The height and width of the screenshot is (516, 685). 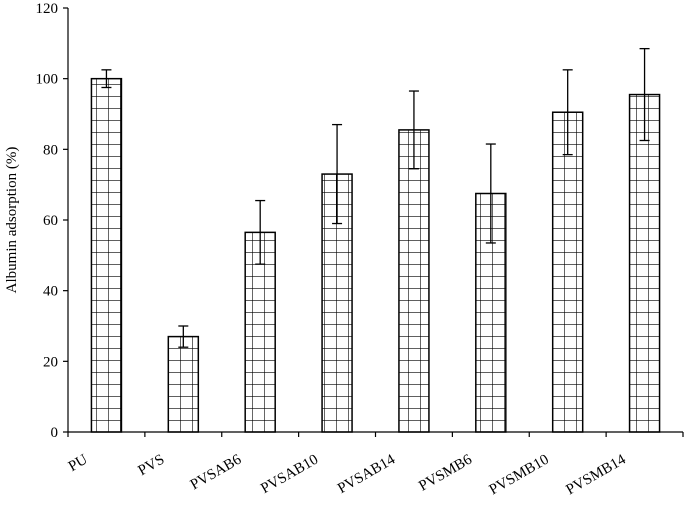 What do you see at coordinates (414, 281) in the screenshot?
I see `bar-pvsab14` at bounding box center [414, 281].